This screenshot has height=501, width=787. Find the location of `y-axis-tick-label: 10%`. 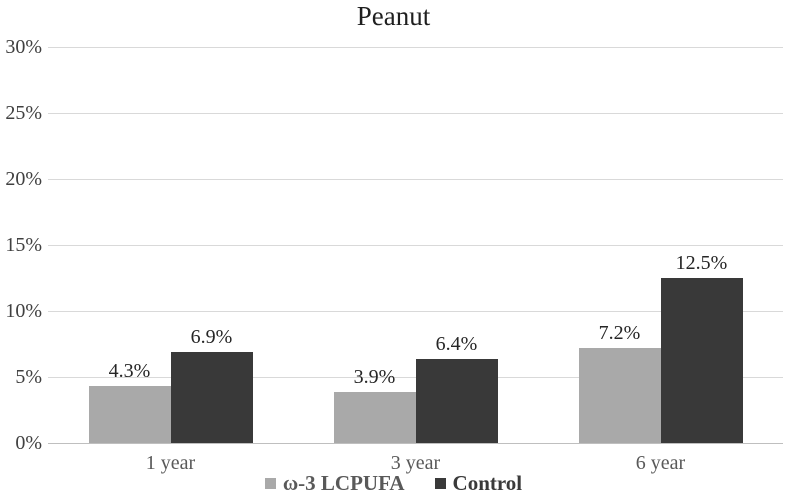

y-axis-tick-label: 10% is located at coordinates (23, 311).